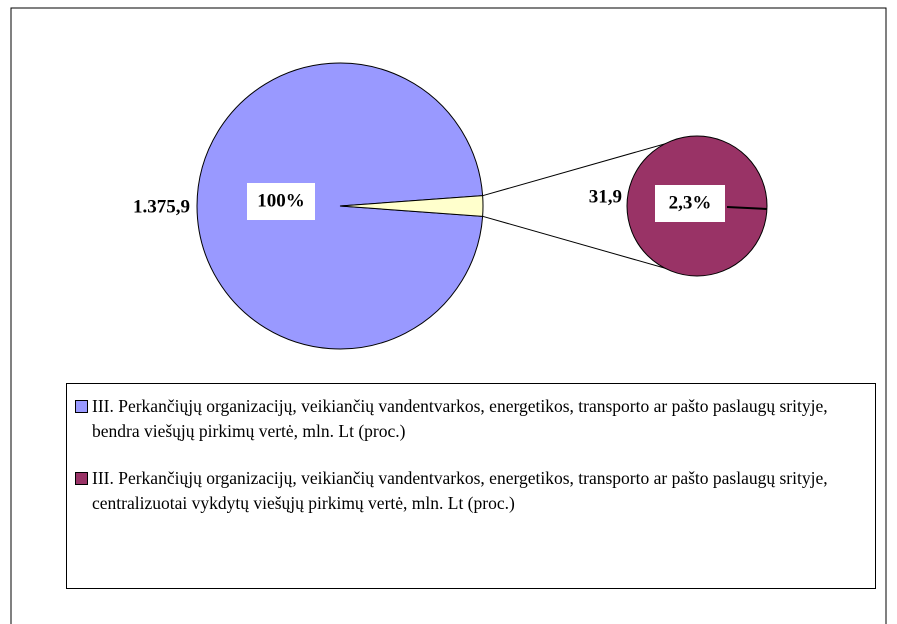  I want to click on percent-label: 100%, so click(281, 200).